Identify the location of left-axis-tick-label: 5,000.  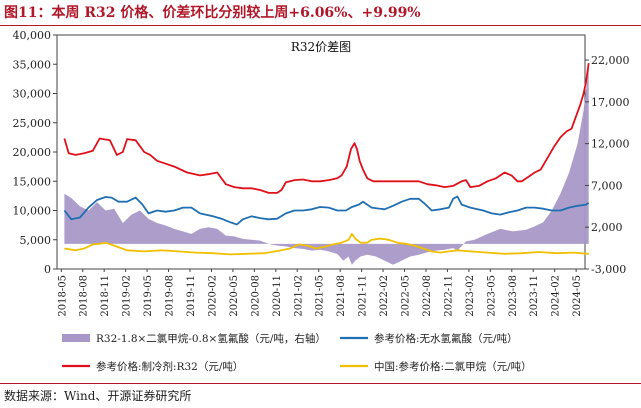
(36, 240).